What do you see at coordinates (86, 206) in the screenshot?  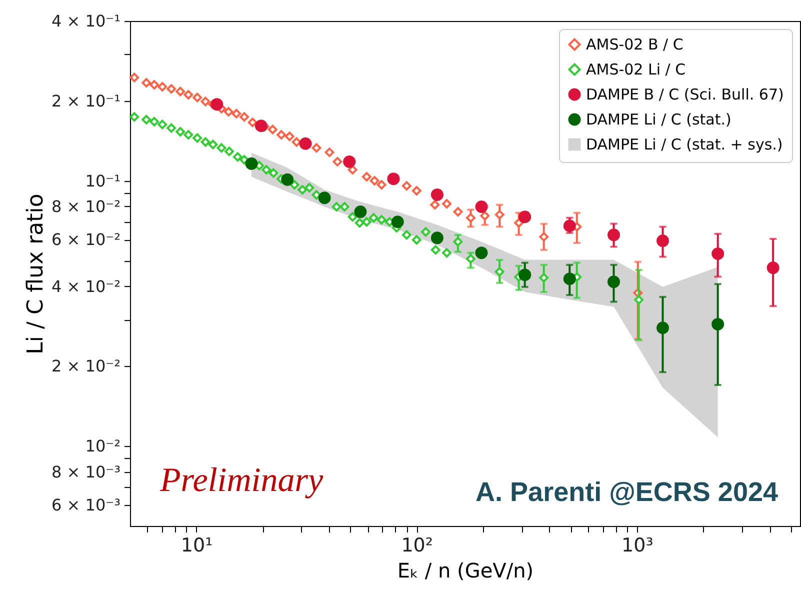 I see `y-tick-label: 8 × 10⁻²` at bounding box center [86, 206].